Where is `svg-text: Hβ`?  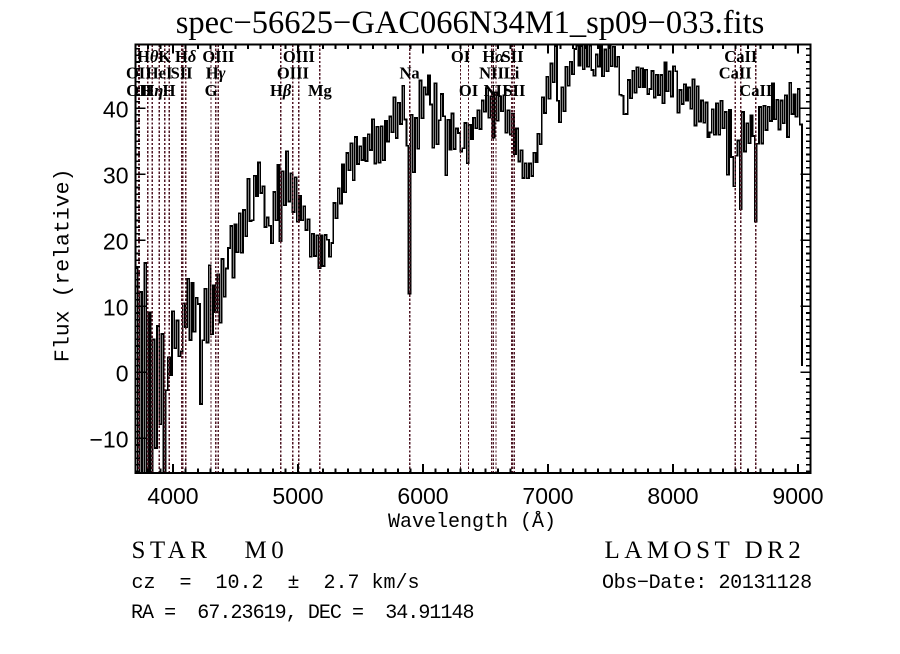 svg-text: Hβ is located at coordinates (281, 90).